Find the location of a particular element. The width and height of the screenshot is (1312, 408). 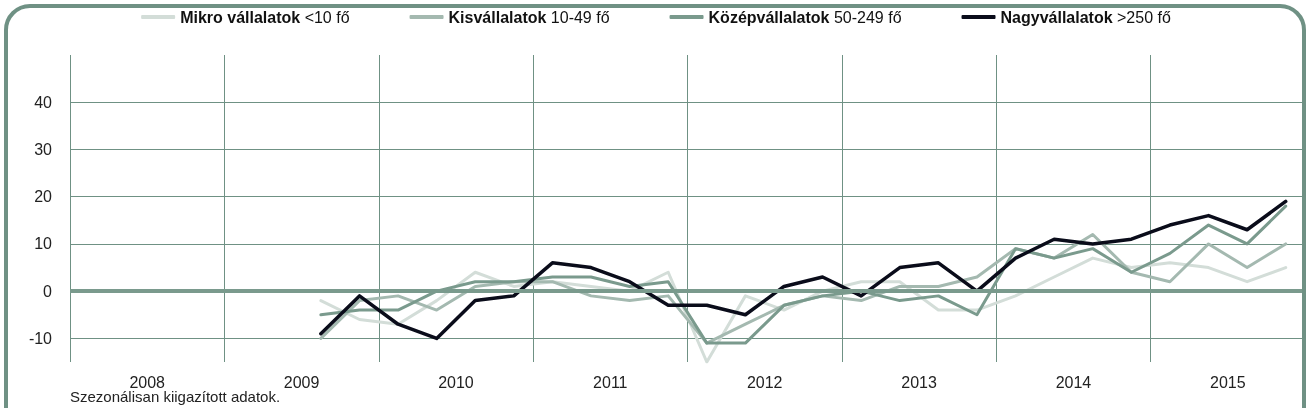

x-tick-label: 2012 is located at coordinates (764, 382).